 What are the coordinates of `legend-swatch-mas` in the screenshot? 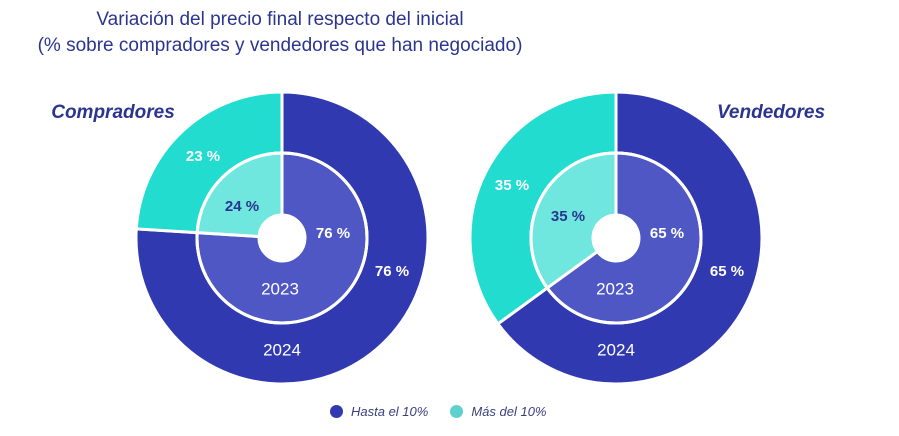 It's located at (457, 411).